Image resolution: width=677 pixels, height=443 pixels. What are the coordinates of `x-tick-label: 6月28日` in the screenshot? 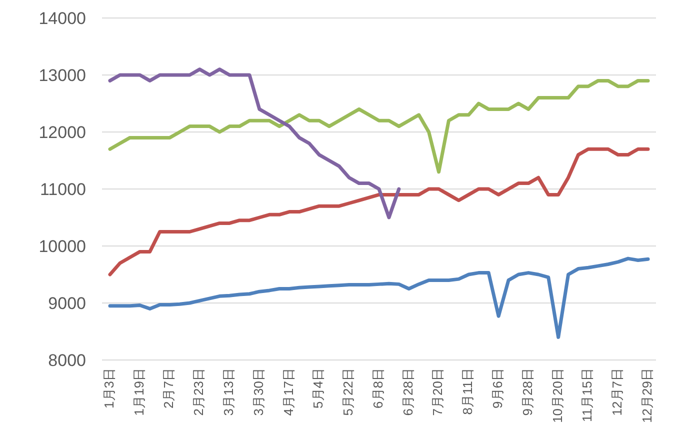 It's located at (408, 392).